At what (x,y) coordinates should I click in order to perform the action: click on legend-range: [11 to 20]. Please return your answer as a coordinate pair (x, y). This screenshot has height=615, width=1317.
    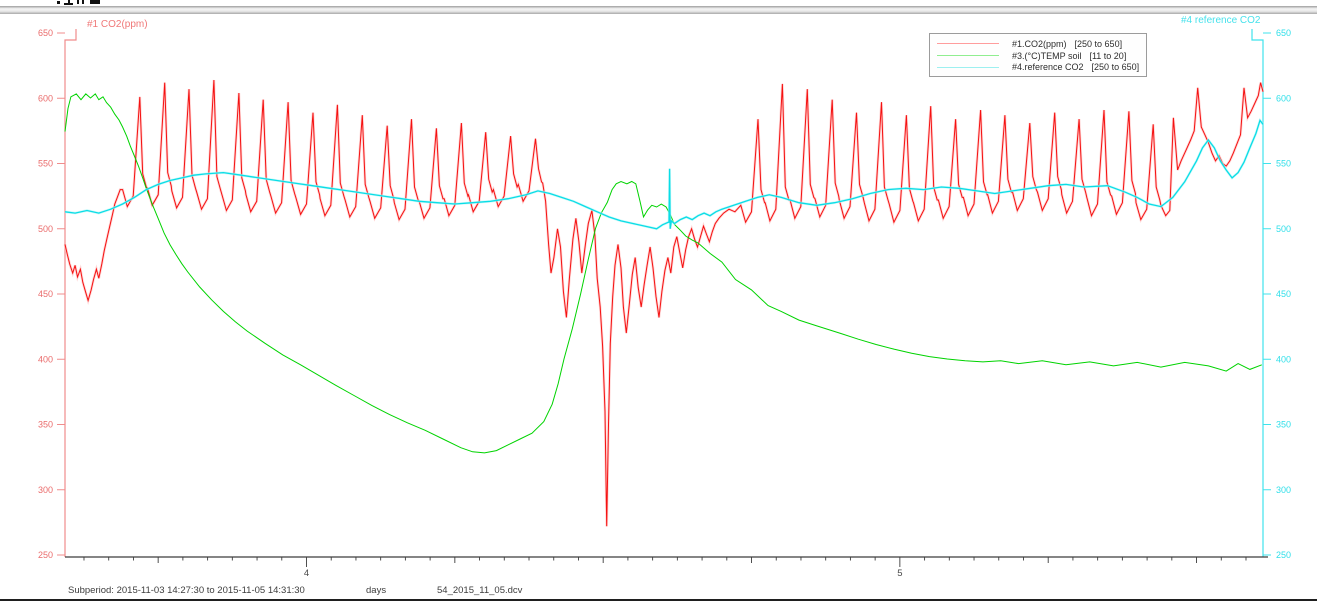
    Looking at the image, I should click on (1108, 55).